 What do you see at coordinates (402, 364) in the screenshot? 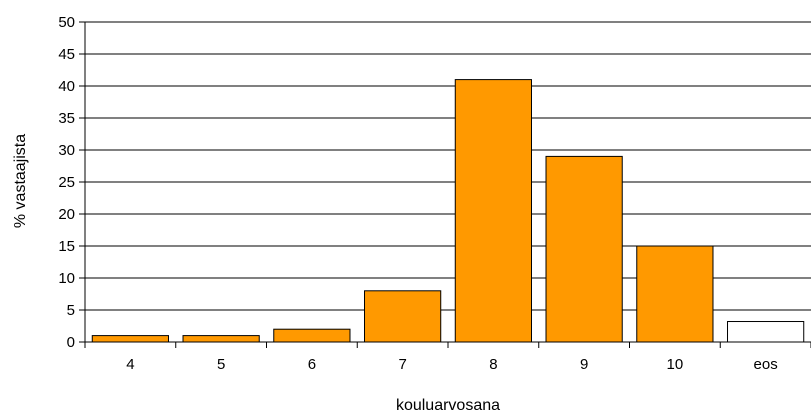
I see `x-tick-label: 7` at bounding box center [402, 364].